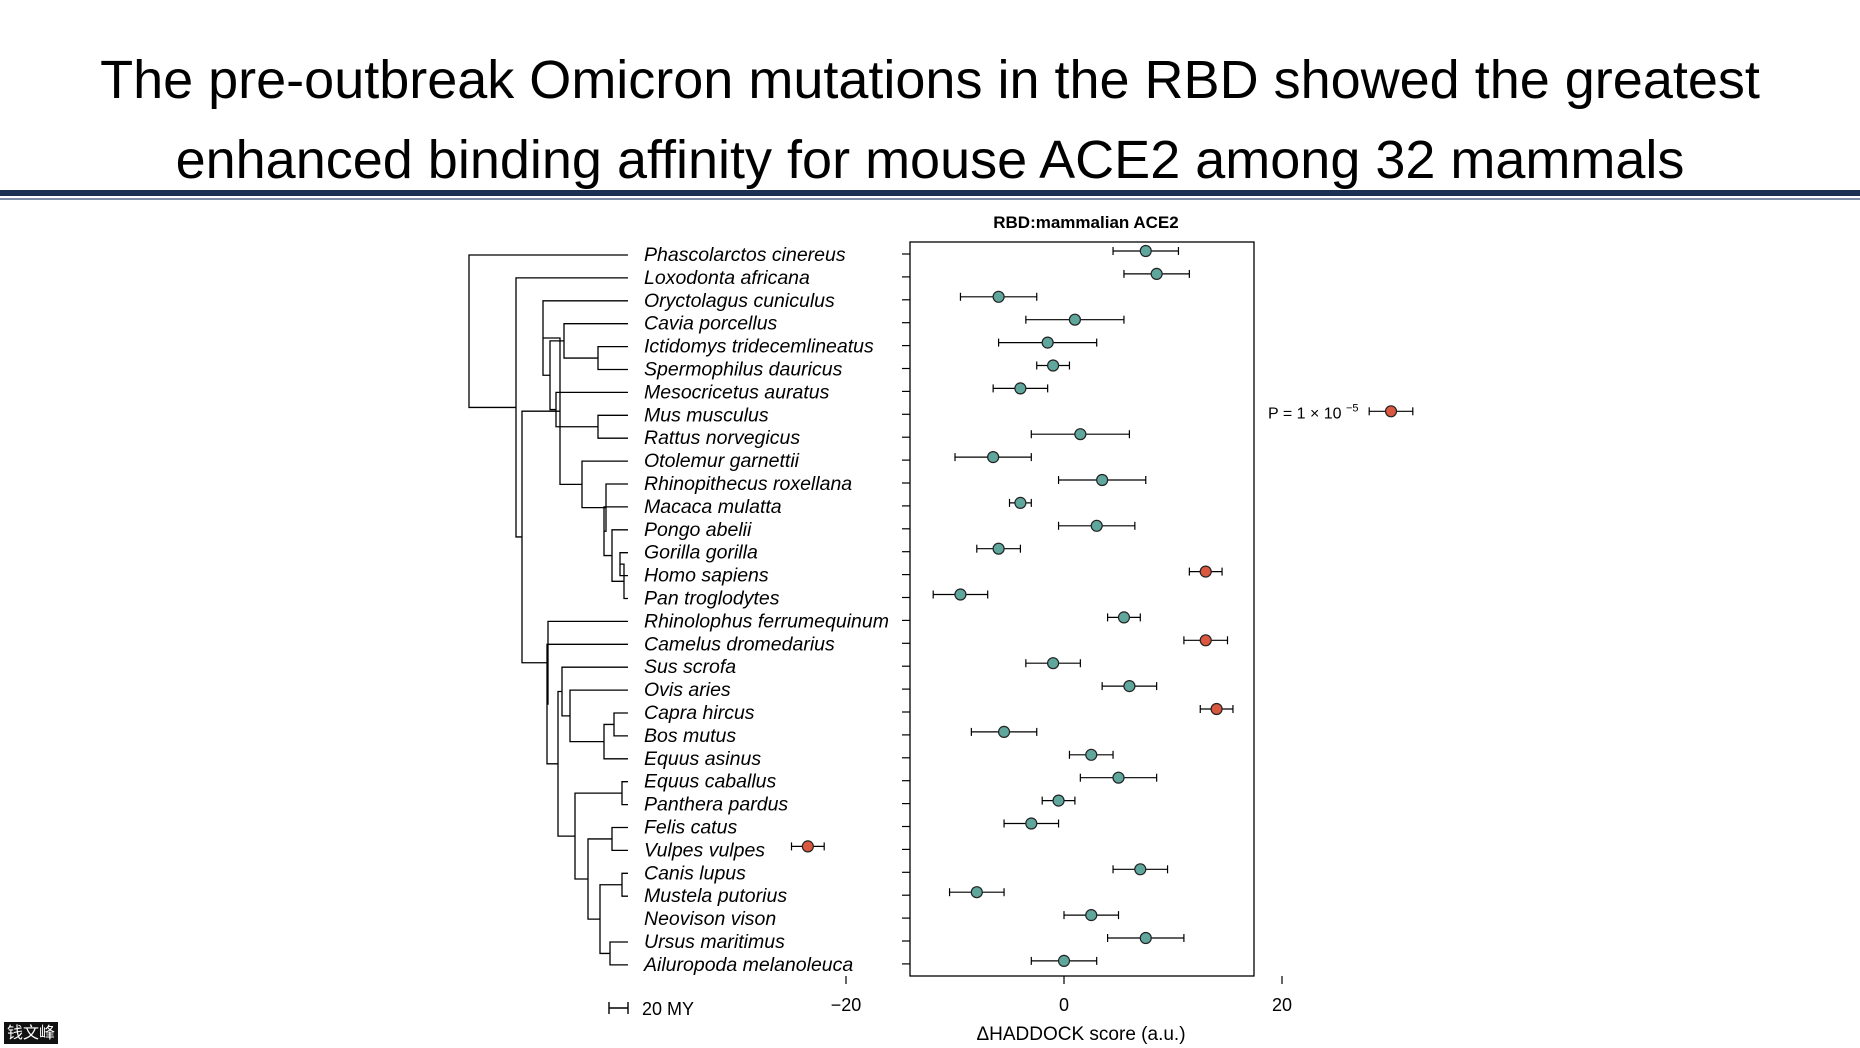 Image resolution: width=1860 pixels, height=1048 pixels. I want to click on species-label-rhinopithecus-roxellana: Rhinopithecus roxellana, so click(748, 484).